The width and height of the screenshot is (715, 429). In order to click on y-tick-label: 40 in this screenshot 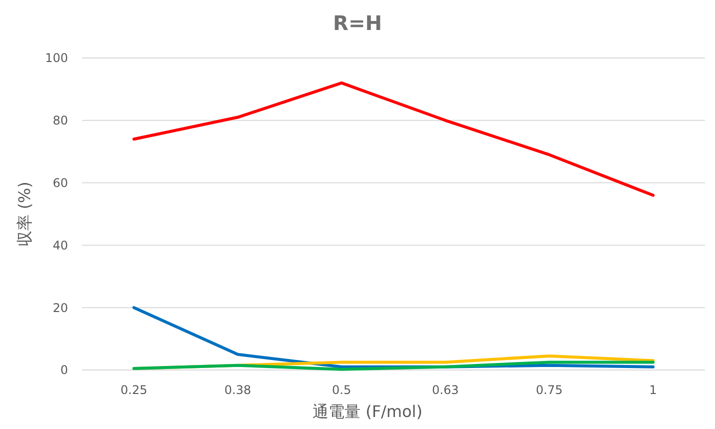, I will do `click(60, 245)`.